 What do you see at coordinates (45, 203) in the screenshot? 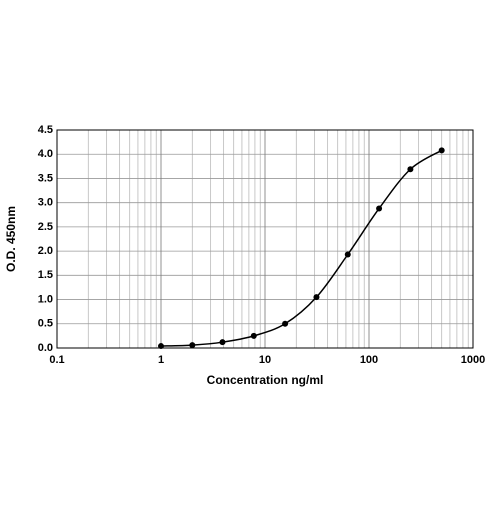
I see `y-tick-label: 3.0` at bounding box center [45, 203].